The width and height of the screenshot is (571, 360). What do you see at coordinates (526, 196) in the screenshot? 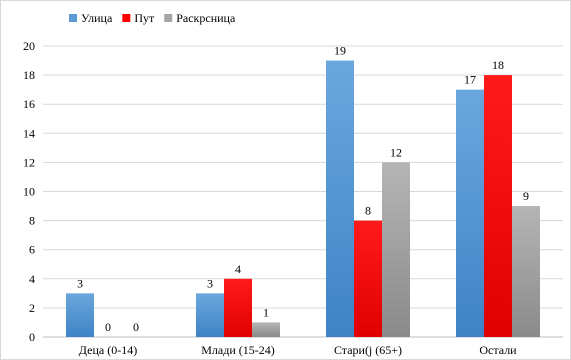
I see `data-label: 9` at bounding box center [526, 196].